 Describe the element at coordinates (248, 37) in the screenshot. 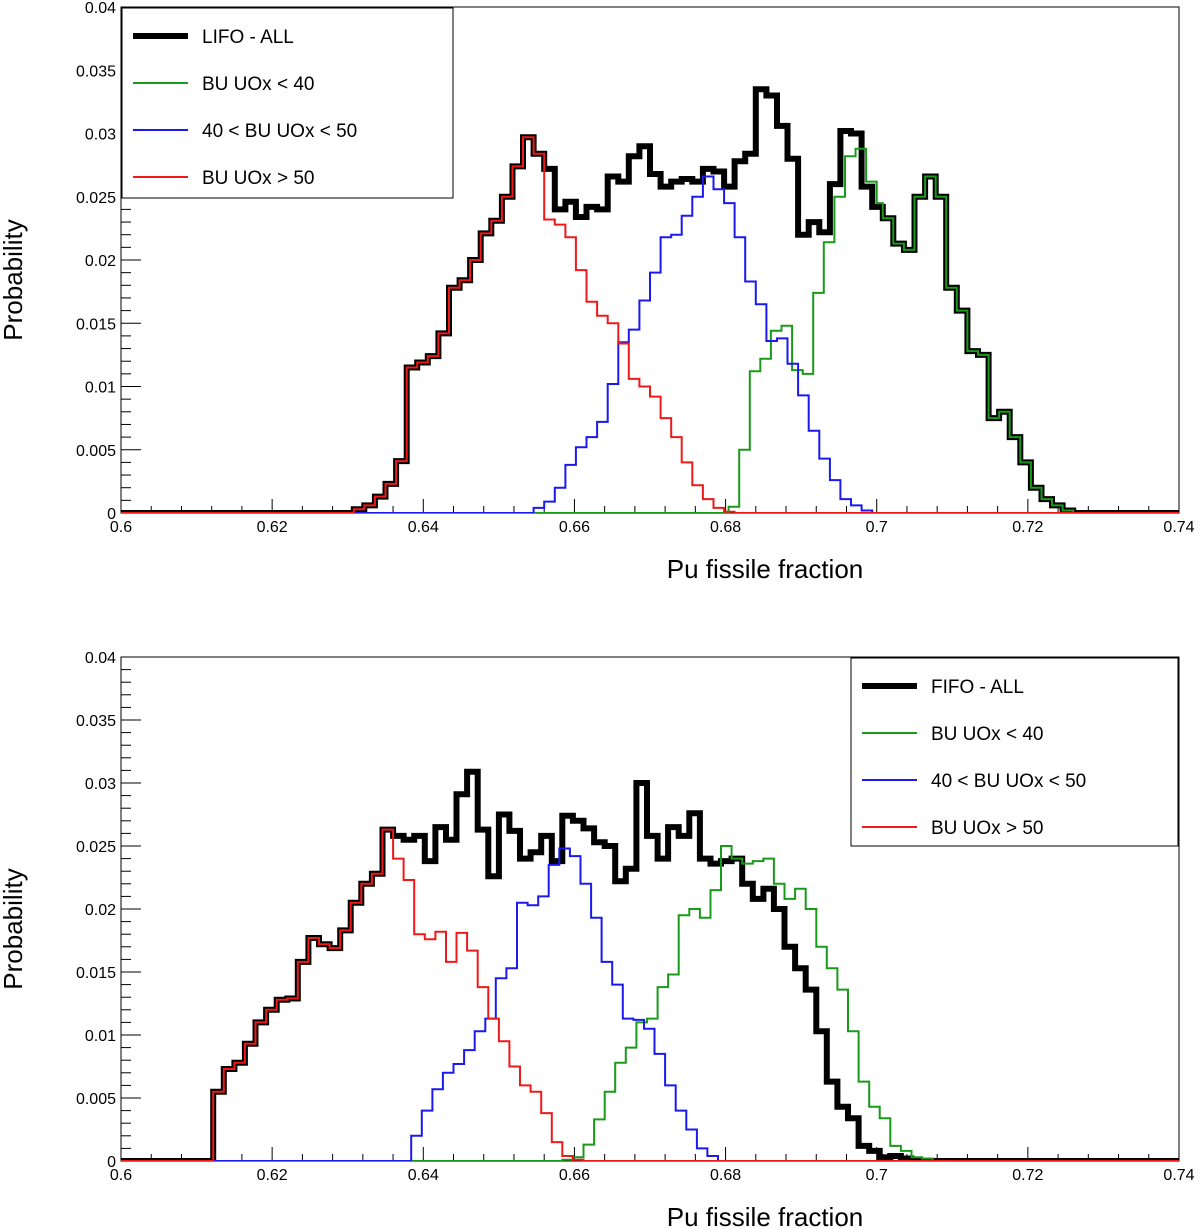

I see `legend-label: LIFO - ALL` at that location.